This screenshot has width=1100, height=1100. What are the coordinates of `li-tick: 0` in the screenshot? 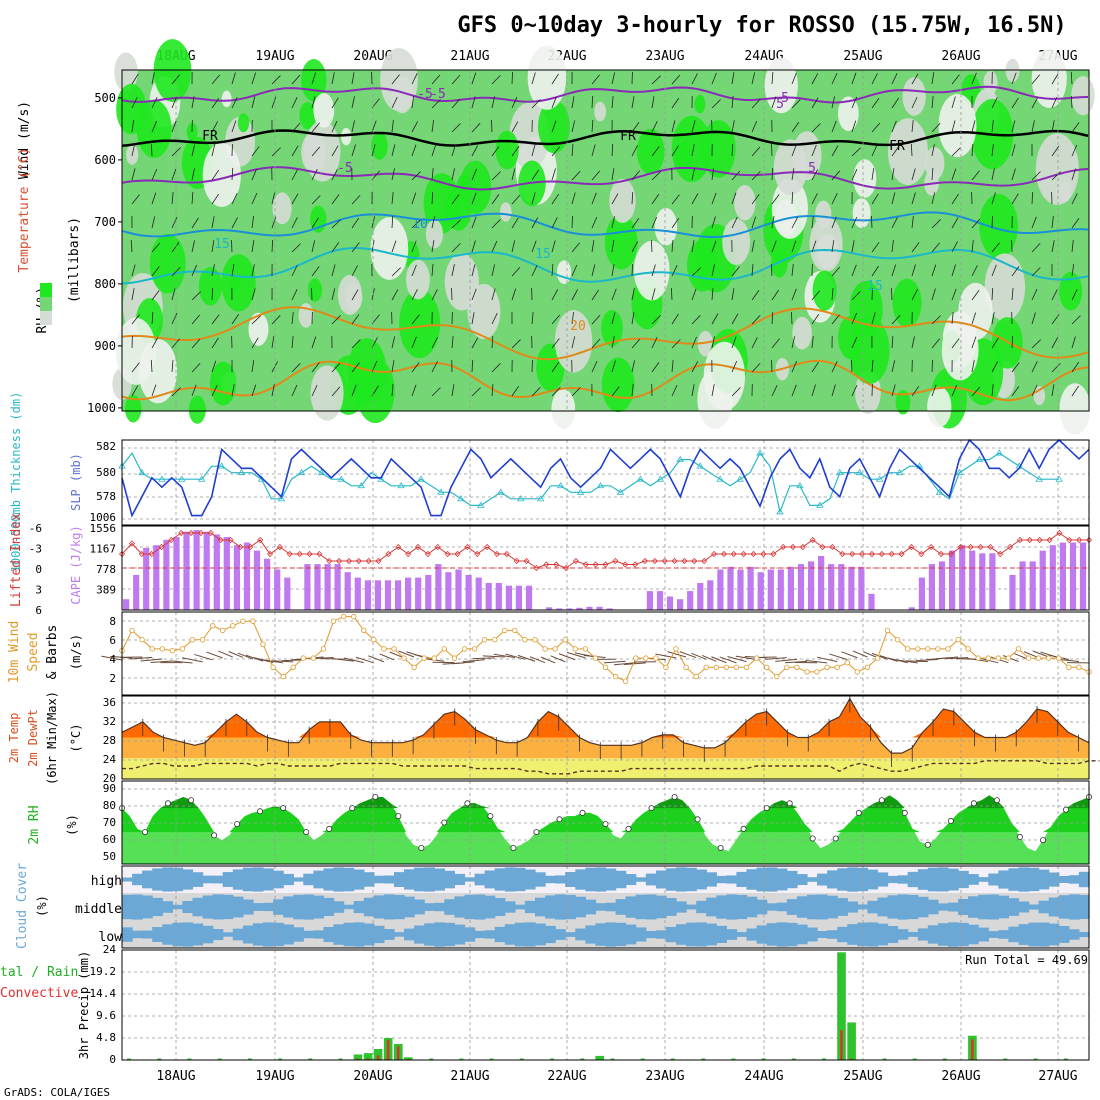 It's located at (38, 569).